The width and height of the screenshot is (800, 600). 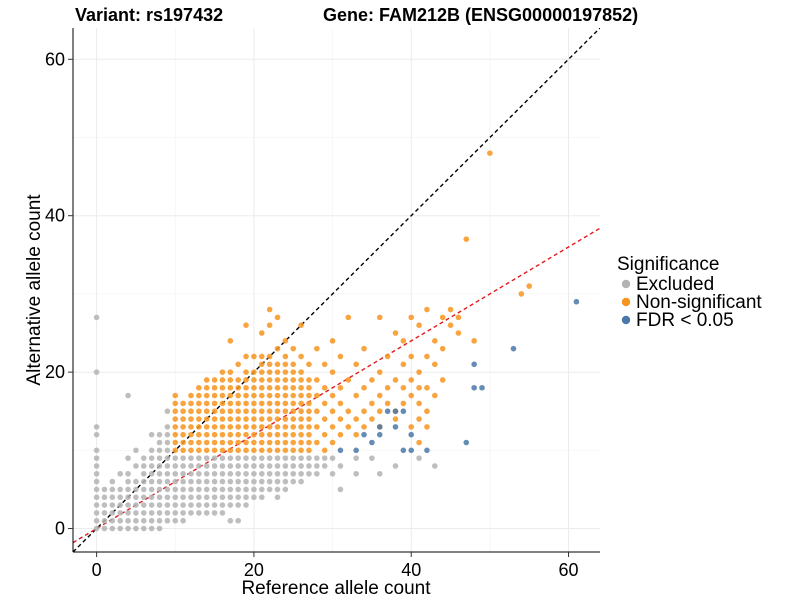 What do you see at coordinates (335, 566) in the screenshot?
I see `x-axis-ticks: 0 20 40 60` at bounding box center [335, 566].